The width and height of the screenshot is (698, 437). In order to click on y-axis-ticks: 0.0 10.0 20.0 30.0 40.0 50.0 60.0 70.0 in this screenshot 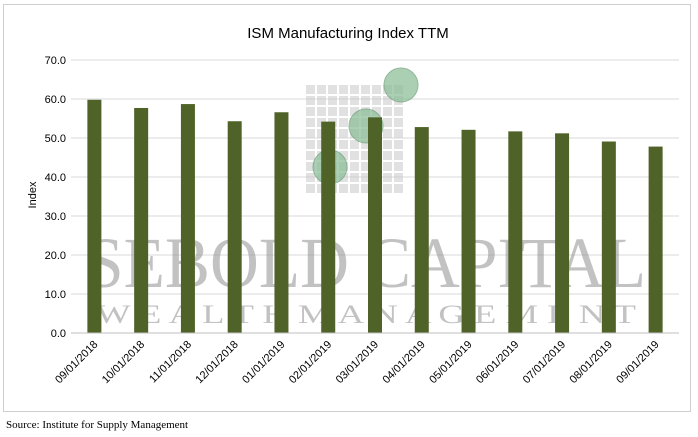, I will do `click(55, 197)`.